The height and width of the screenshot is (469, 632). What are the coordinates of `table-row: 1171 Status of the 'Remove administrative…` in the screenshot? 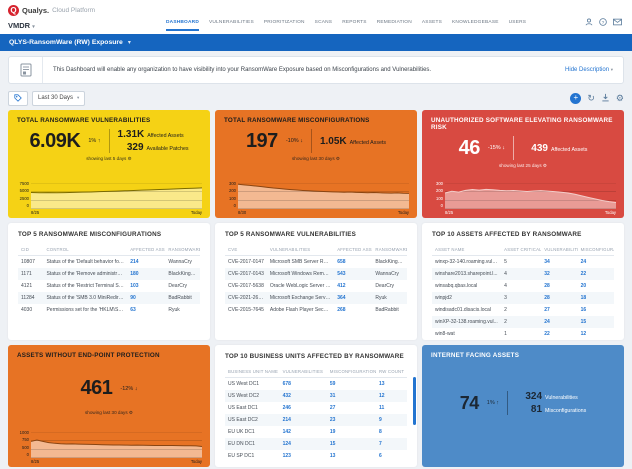 It's located at (109, 274).